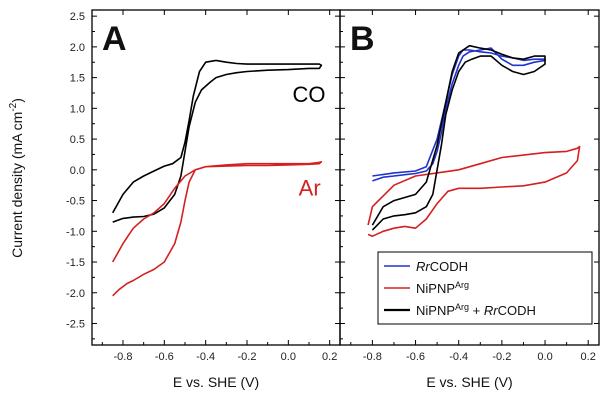 This screenshot has height=397, width=601. Describe the element at coordinates (75, 324) in the screenshot. I see `y-tick-label: -2.5` at that location.